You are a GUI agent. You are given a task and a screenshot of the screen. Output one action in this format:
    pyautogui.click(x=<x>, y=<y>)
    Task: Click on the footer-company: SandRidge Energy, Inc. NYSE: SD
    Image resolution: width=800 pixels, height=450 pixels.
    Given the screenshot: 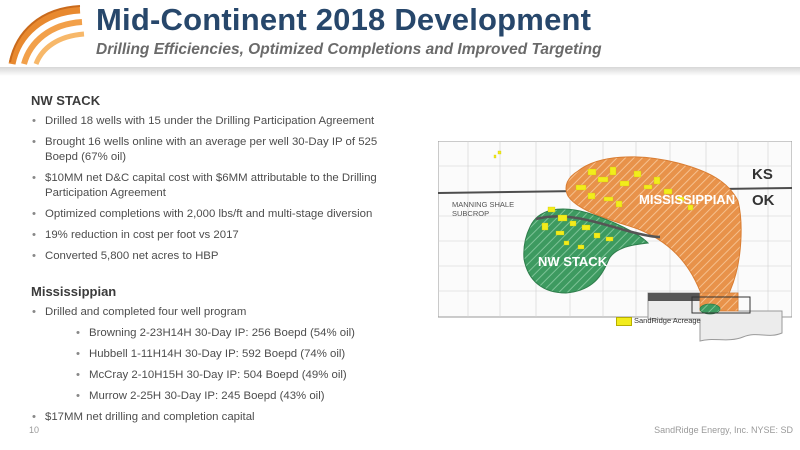 What is the action you would take?
    pyautogui.click(x=723, y=430)
    